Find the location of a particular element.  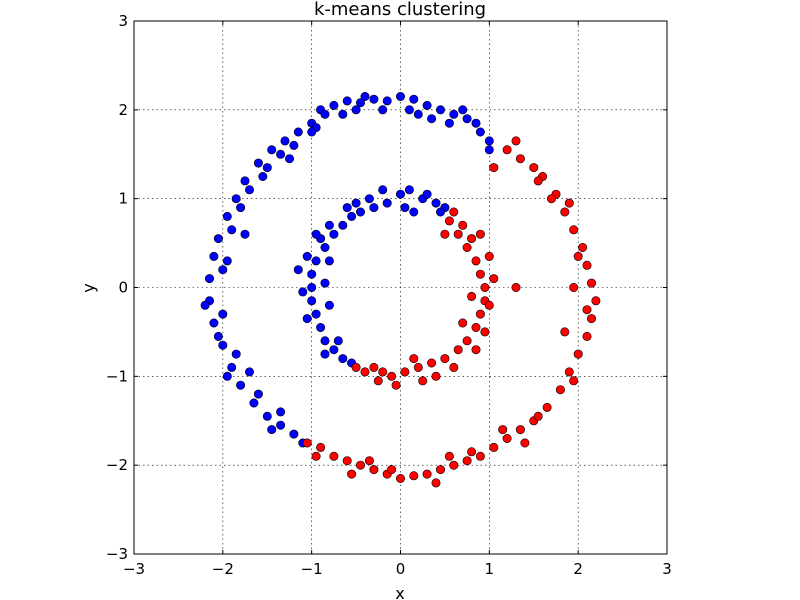

chart-title: k-means clustering is located at coordinates (400, 10).